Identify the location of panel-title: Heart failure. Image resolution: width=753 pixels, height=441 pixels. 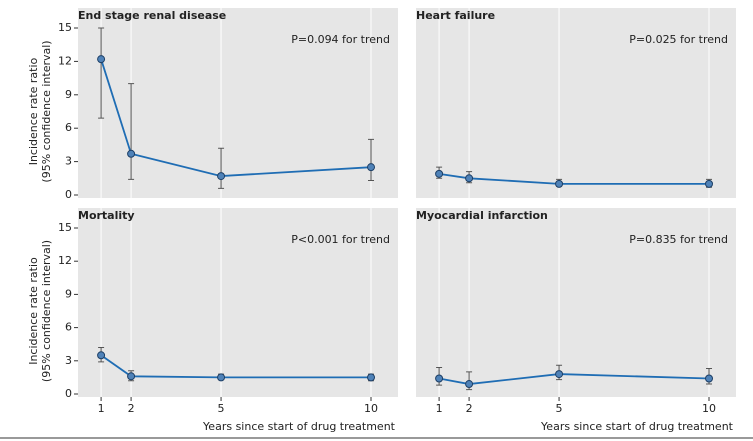
(455, 15).